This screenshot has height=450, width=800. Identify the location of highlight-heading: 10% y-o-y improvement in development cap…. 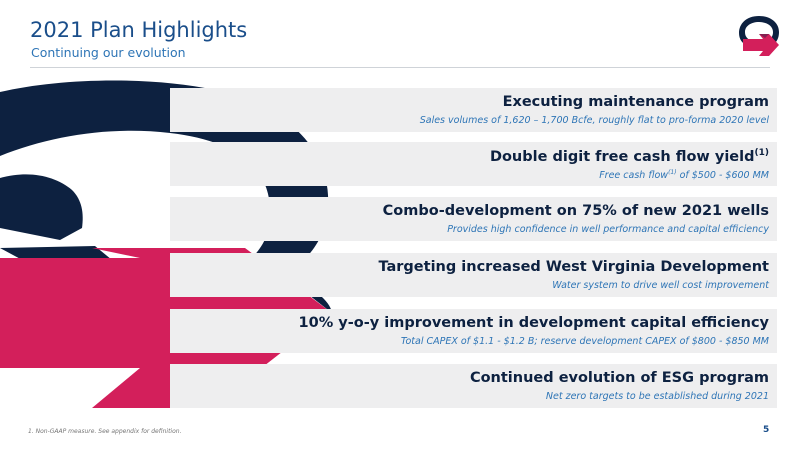
(533, 323).